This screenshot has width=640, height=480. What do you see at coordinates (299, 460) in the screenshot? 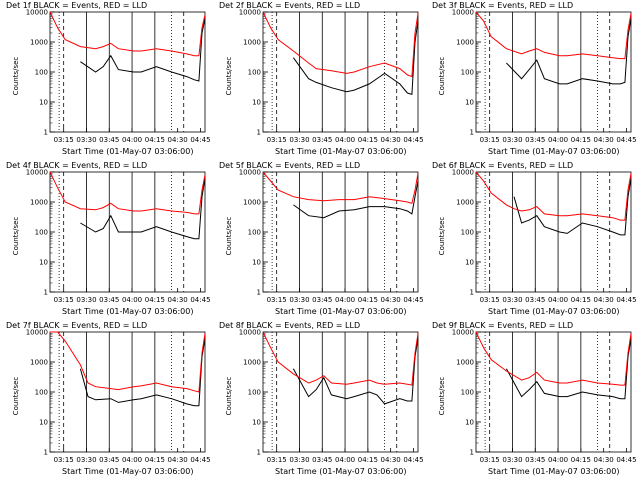
I see `det-8f-x-tick-label-1: 03:30` at bounding box center [299, 460].